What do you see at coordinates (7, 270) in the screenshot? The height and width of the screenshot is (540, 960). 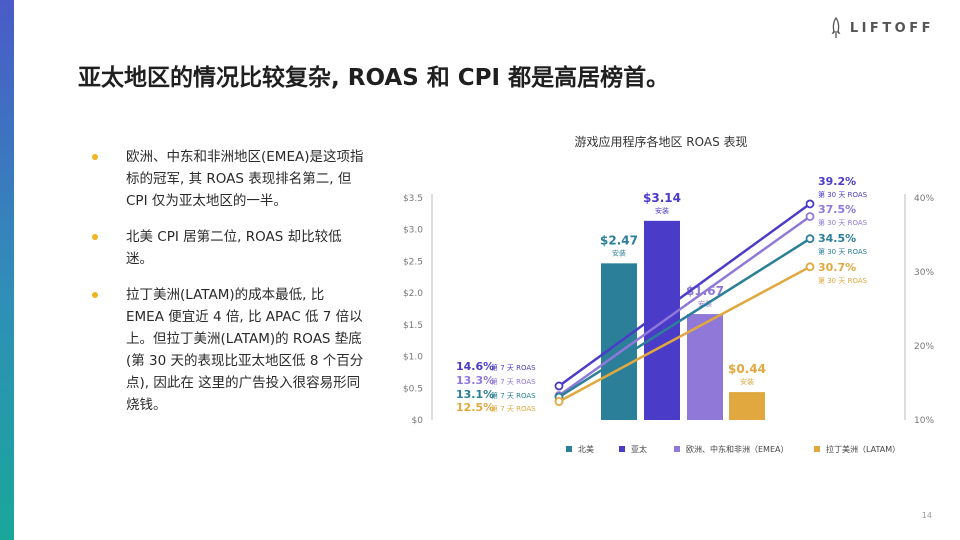 I see `side-accent-bar` at bounding box center [7, 270].